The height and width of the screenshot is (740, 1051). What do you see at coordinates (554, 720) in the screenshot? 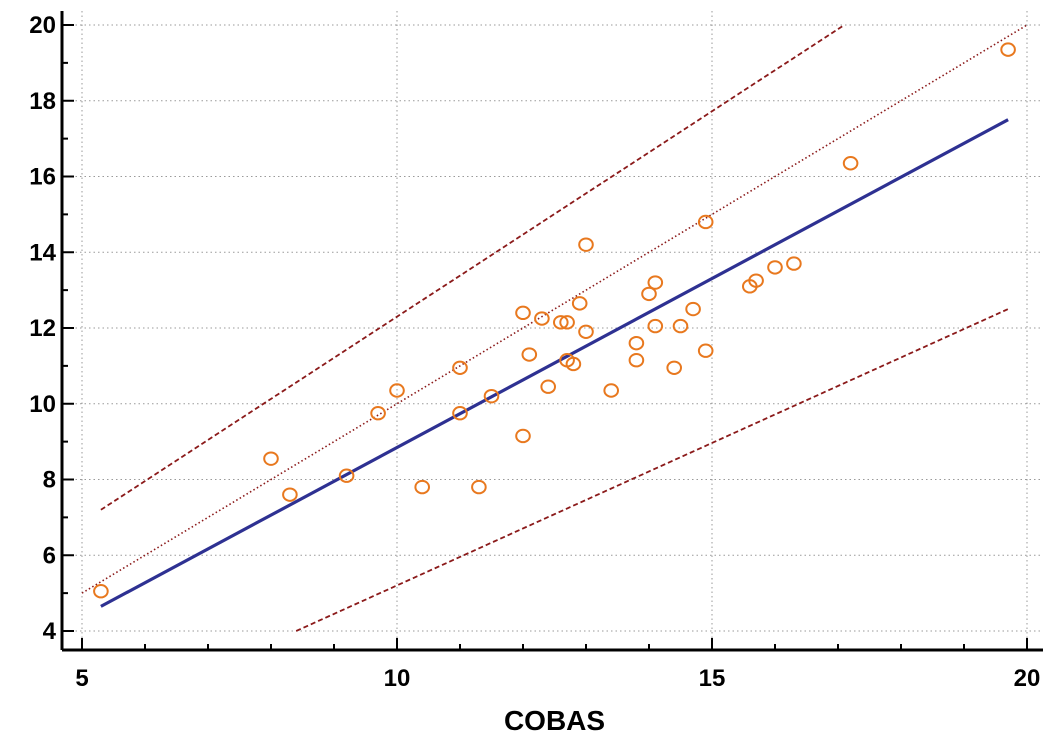
I see `x-axis-title: COBAS` at bounding box center [554, 720].